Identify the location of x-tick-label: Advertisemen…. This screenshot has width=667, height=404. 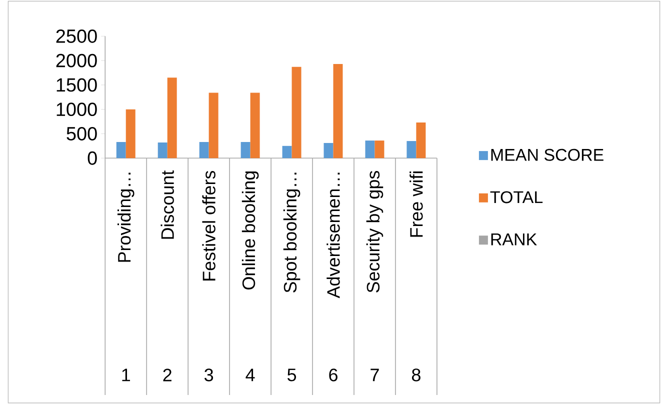
(333, 235).